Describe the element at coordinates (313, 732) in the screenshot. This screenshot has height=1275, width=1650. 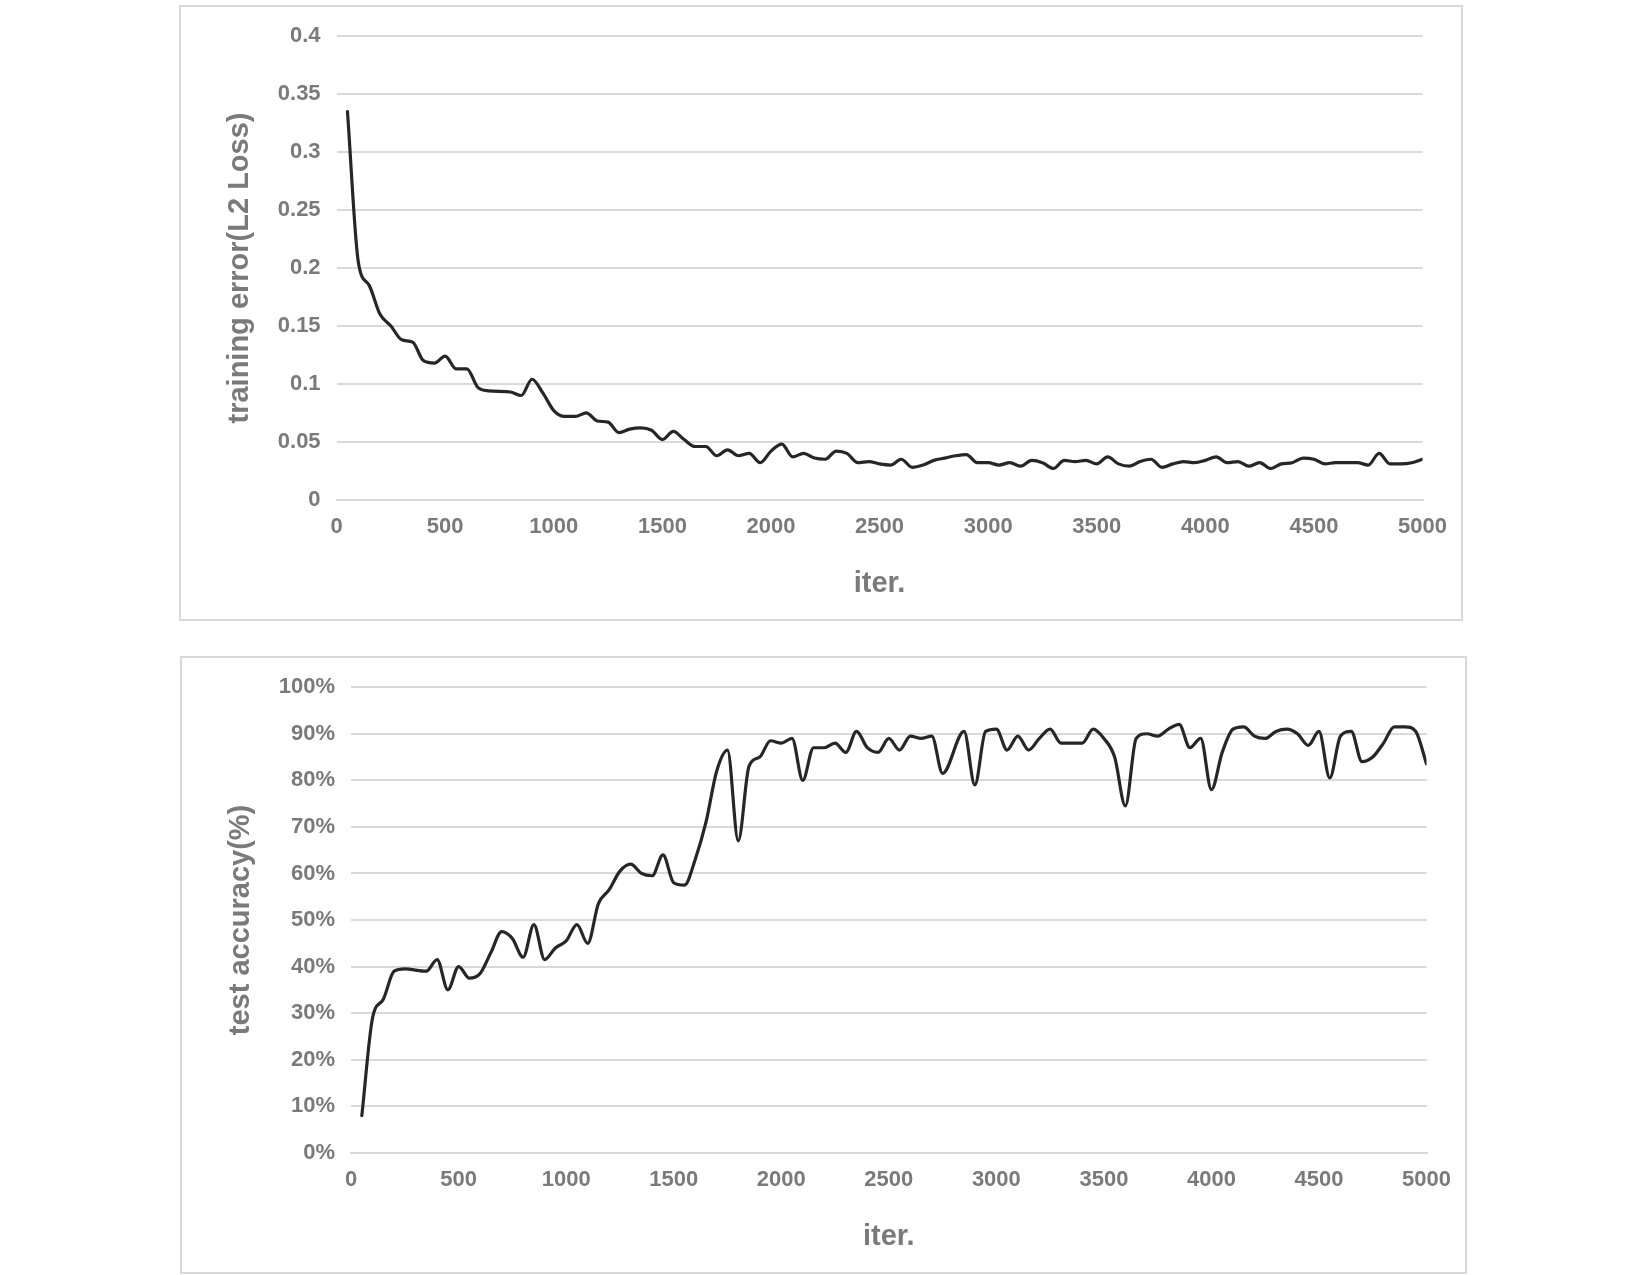
I see `y-tick-label: 90%` at that location.